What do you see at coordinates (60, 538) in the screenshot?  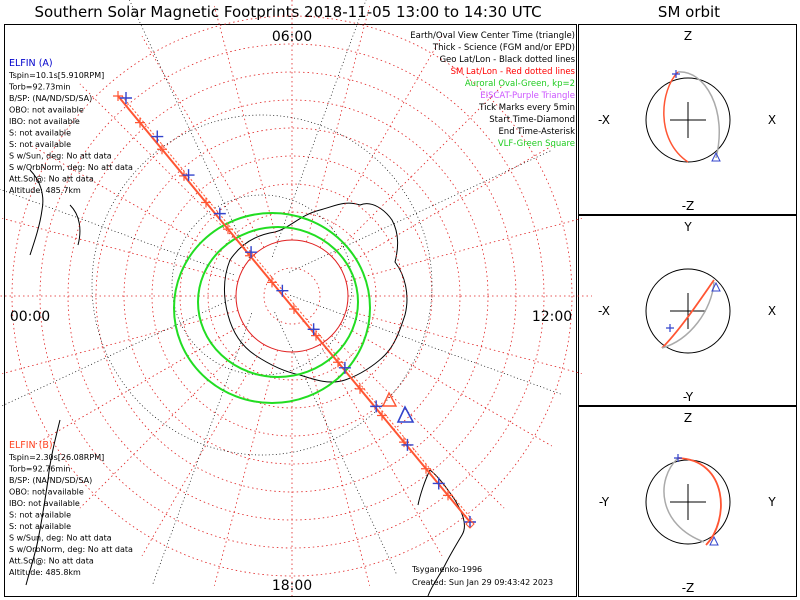 I see `elfin-b-info-line: S w/Sun, deg: No att data` at bounding box center [60, 538].